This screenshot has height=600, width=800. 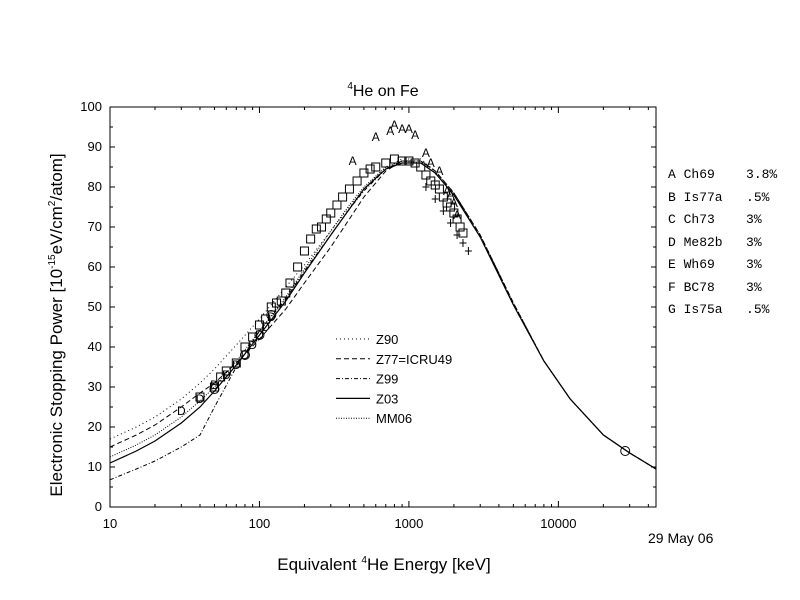 I want to click on y-tick-label: 40, so click(x=95, y=346).